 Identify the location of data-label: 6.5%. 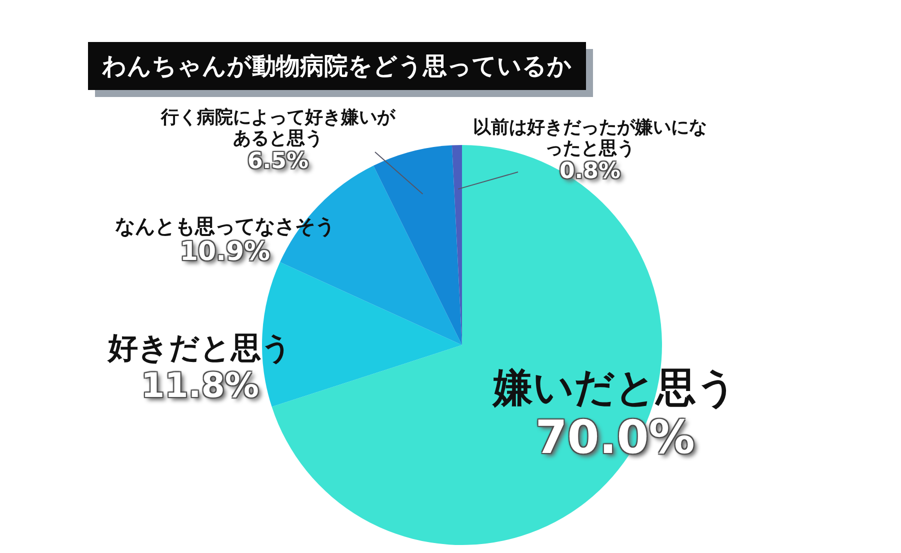
(280, 162).